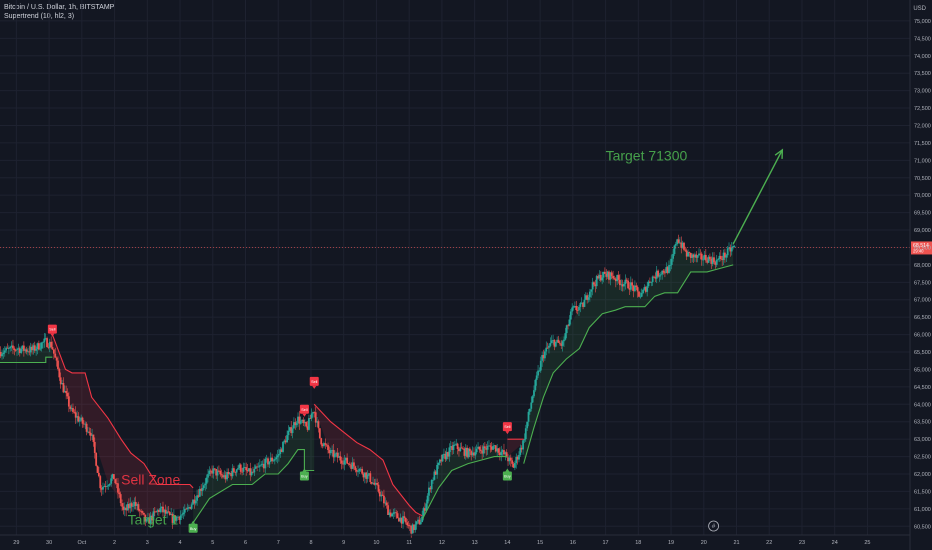 The image size is (932, 550). What do you see at coordinates (922, 179) in the screenshot?
I see `price-tick-label: 70,500` at bounding box center [922, 179].